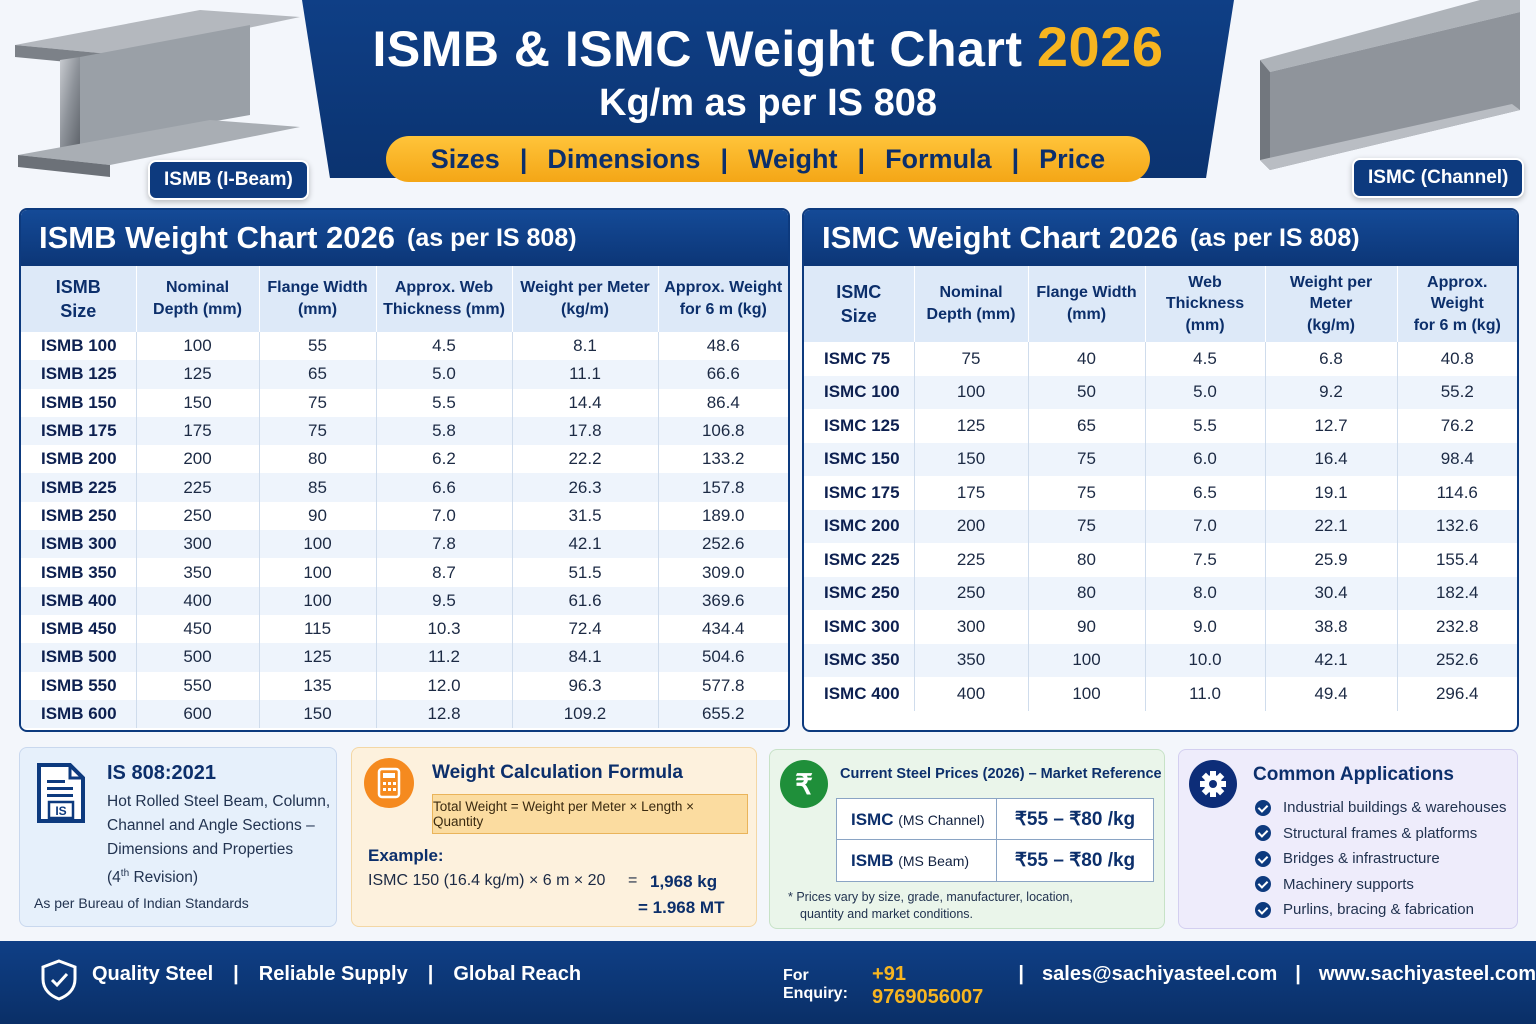 The height and width of the screenshot is (1024, 1536). What do you see at coordinates (444, 516) in the screenshot?
I see `ismb-value-cell: 7.0` at bounding box center [444, 516].